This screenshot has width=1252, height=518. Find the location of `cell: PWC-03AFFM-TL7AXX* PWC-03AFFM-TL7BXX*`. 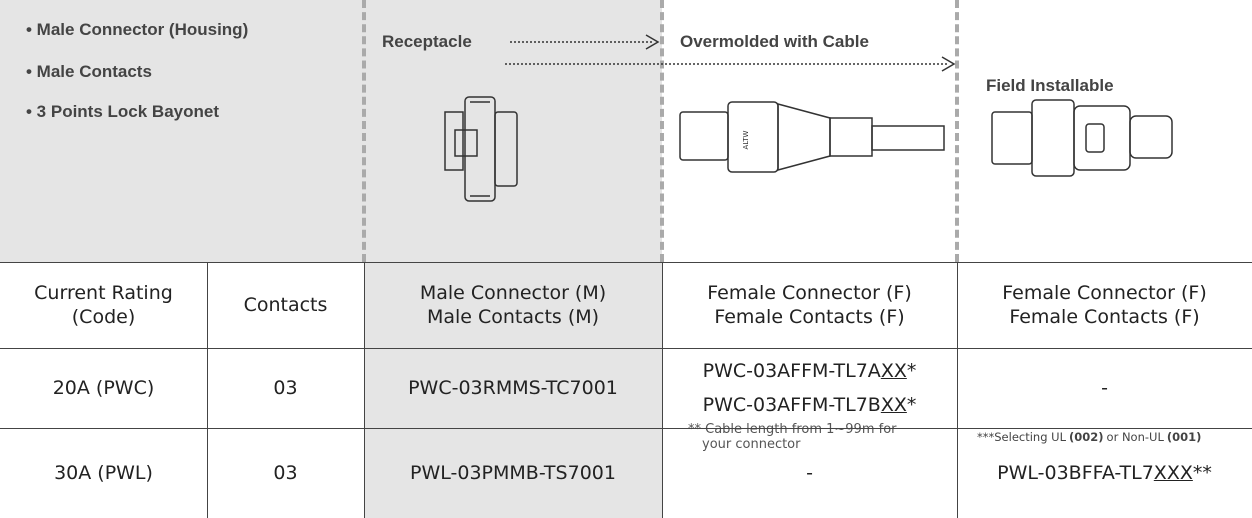

cell: PWC-03AFFM-TL7AXX* PWC-03AFFM-TL7BXX* is located at coordinates (809, 388).